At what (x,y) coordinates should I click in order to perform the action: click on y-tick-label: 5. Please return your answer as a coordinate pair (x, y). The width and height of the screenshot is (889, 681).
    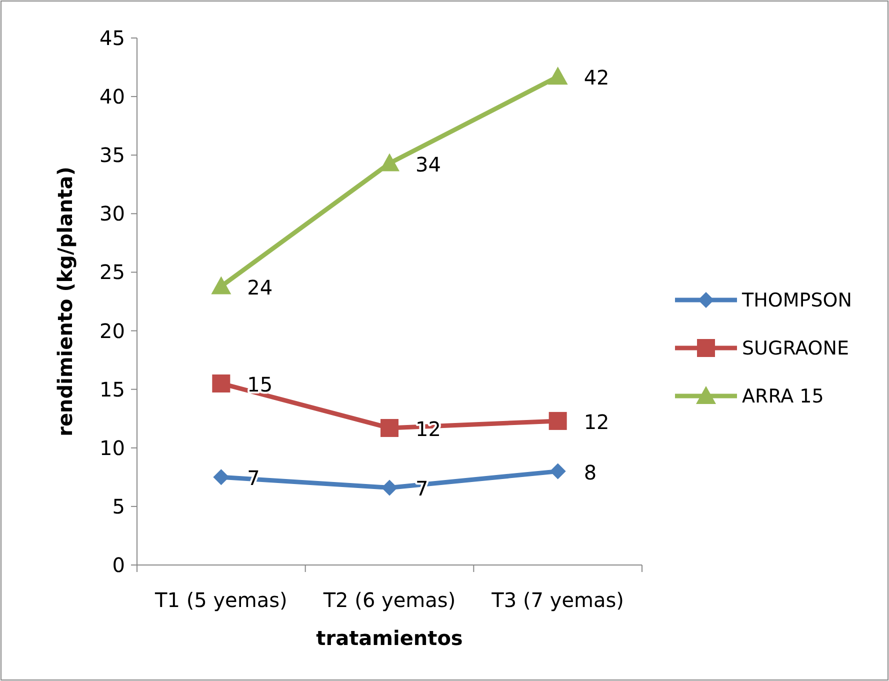
    Looking at the image, I should click on (118, 506).